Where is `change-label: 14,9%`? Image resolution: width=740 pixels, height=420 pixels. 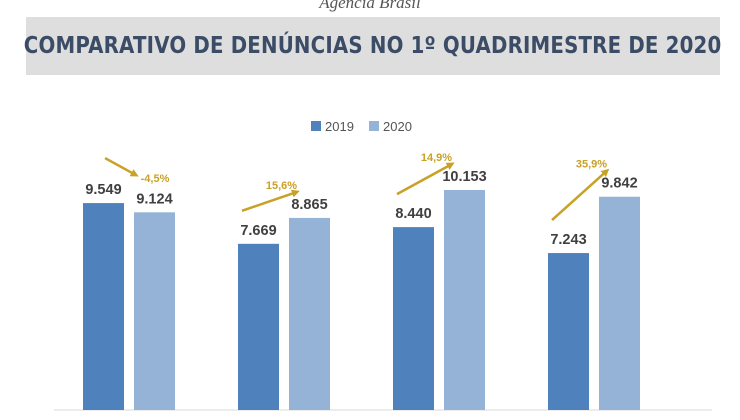 change-label: 14,9% is located at coordinates (436, 158).